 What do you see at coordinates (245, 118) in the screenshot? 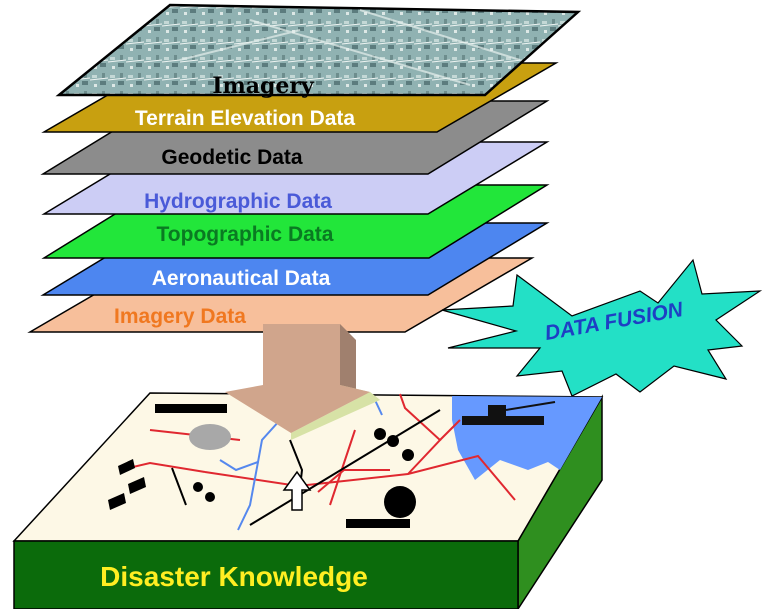
I see `terrain-elevation-data-label: Terrain Elevation Data` at bounding box center [245, 118].